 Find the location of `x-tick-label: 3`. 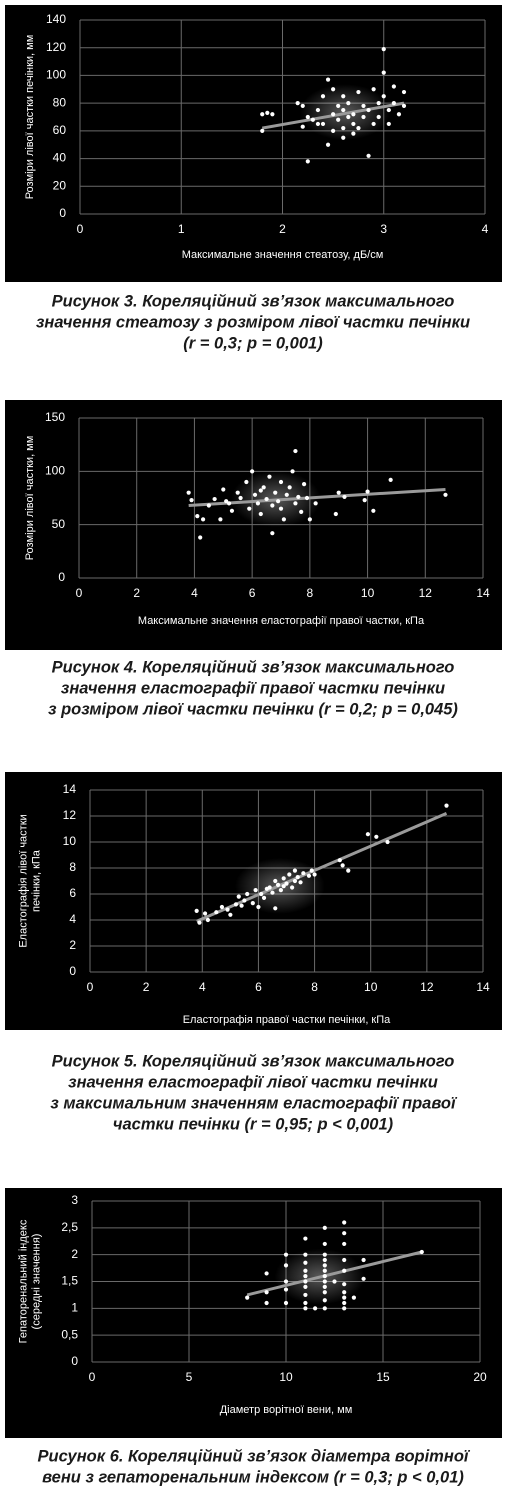

x-tick-label: 3 is located at coordinates (383, 229).